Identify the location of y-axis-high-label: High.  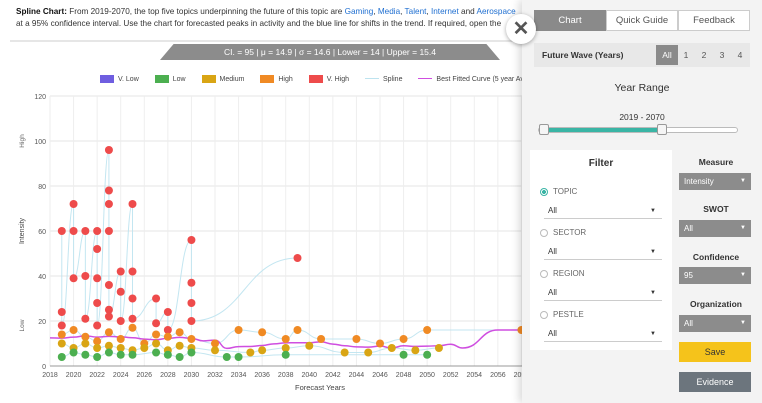
(22, 141).